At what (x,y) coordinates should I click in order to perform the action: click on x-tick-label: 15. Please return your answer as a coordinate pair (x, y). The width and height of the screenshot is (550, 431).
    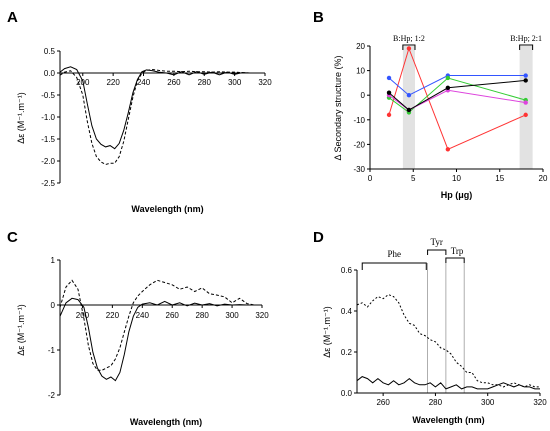
    Looking at the image, I should click on (499, 178).